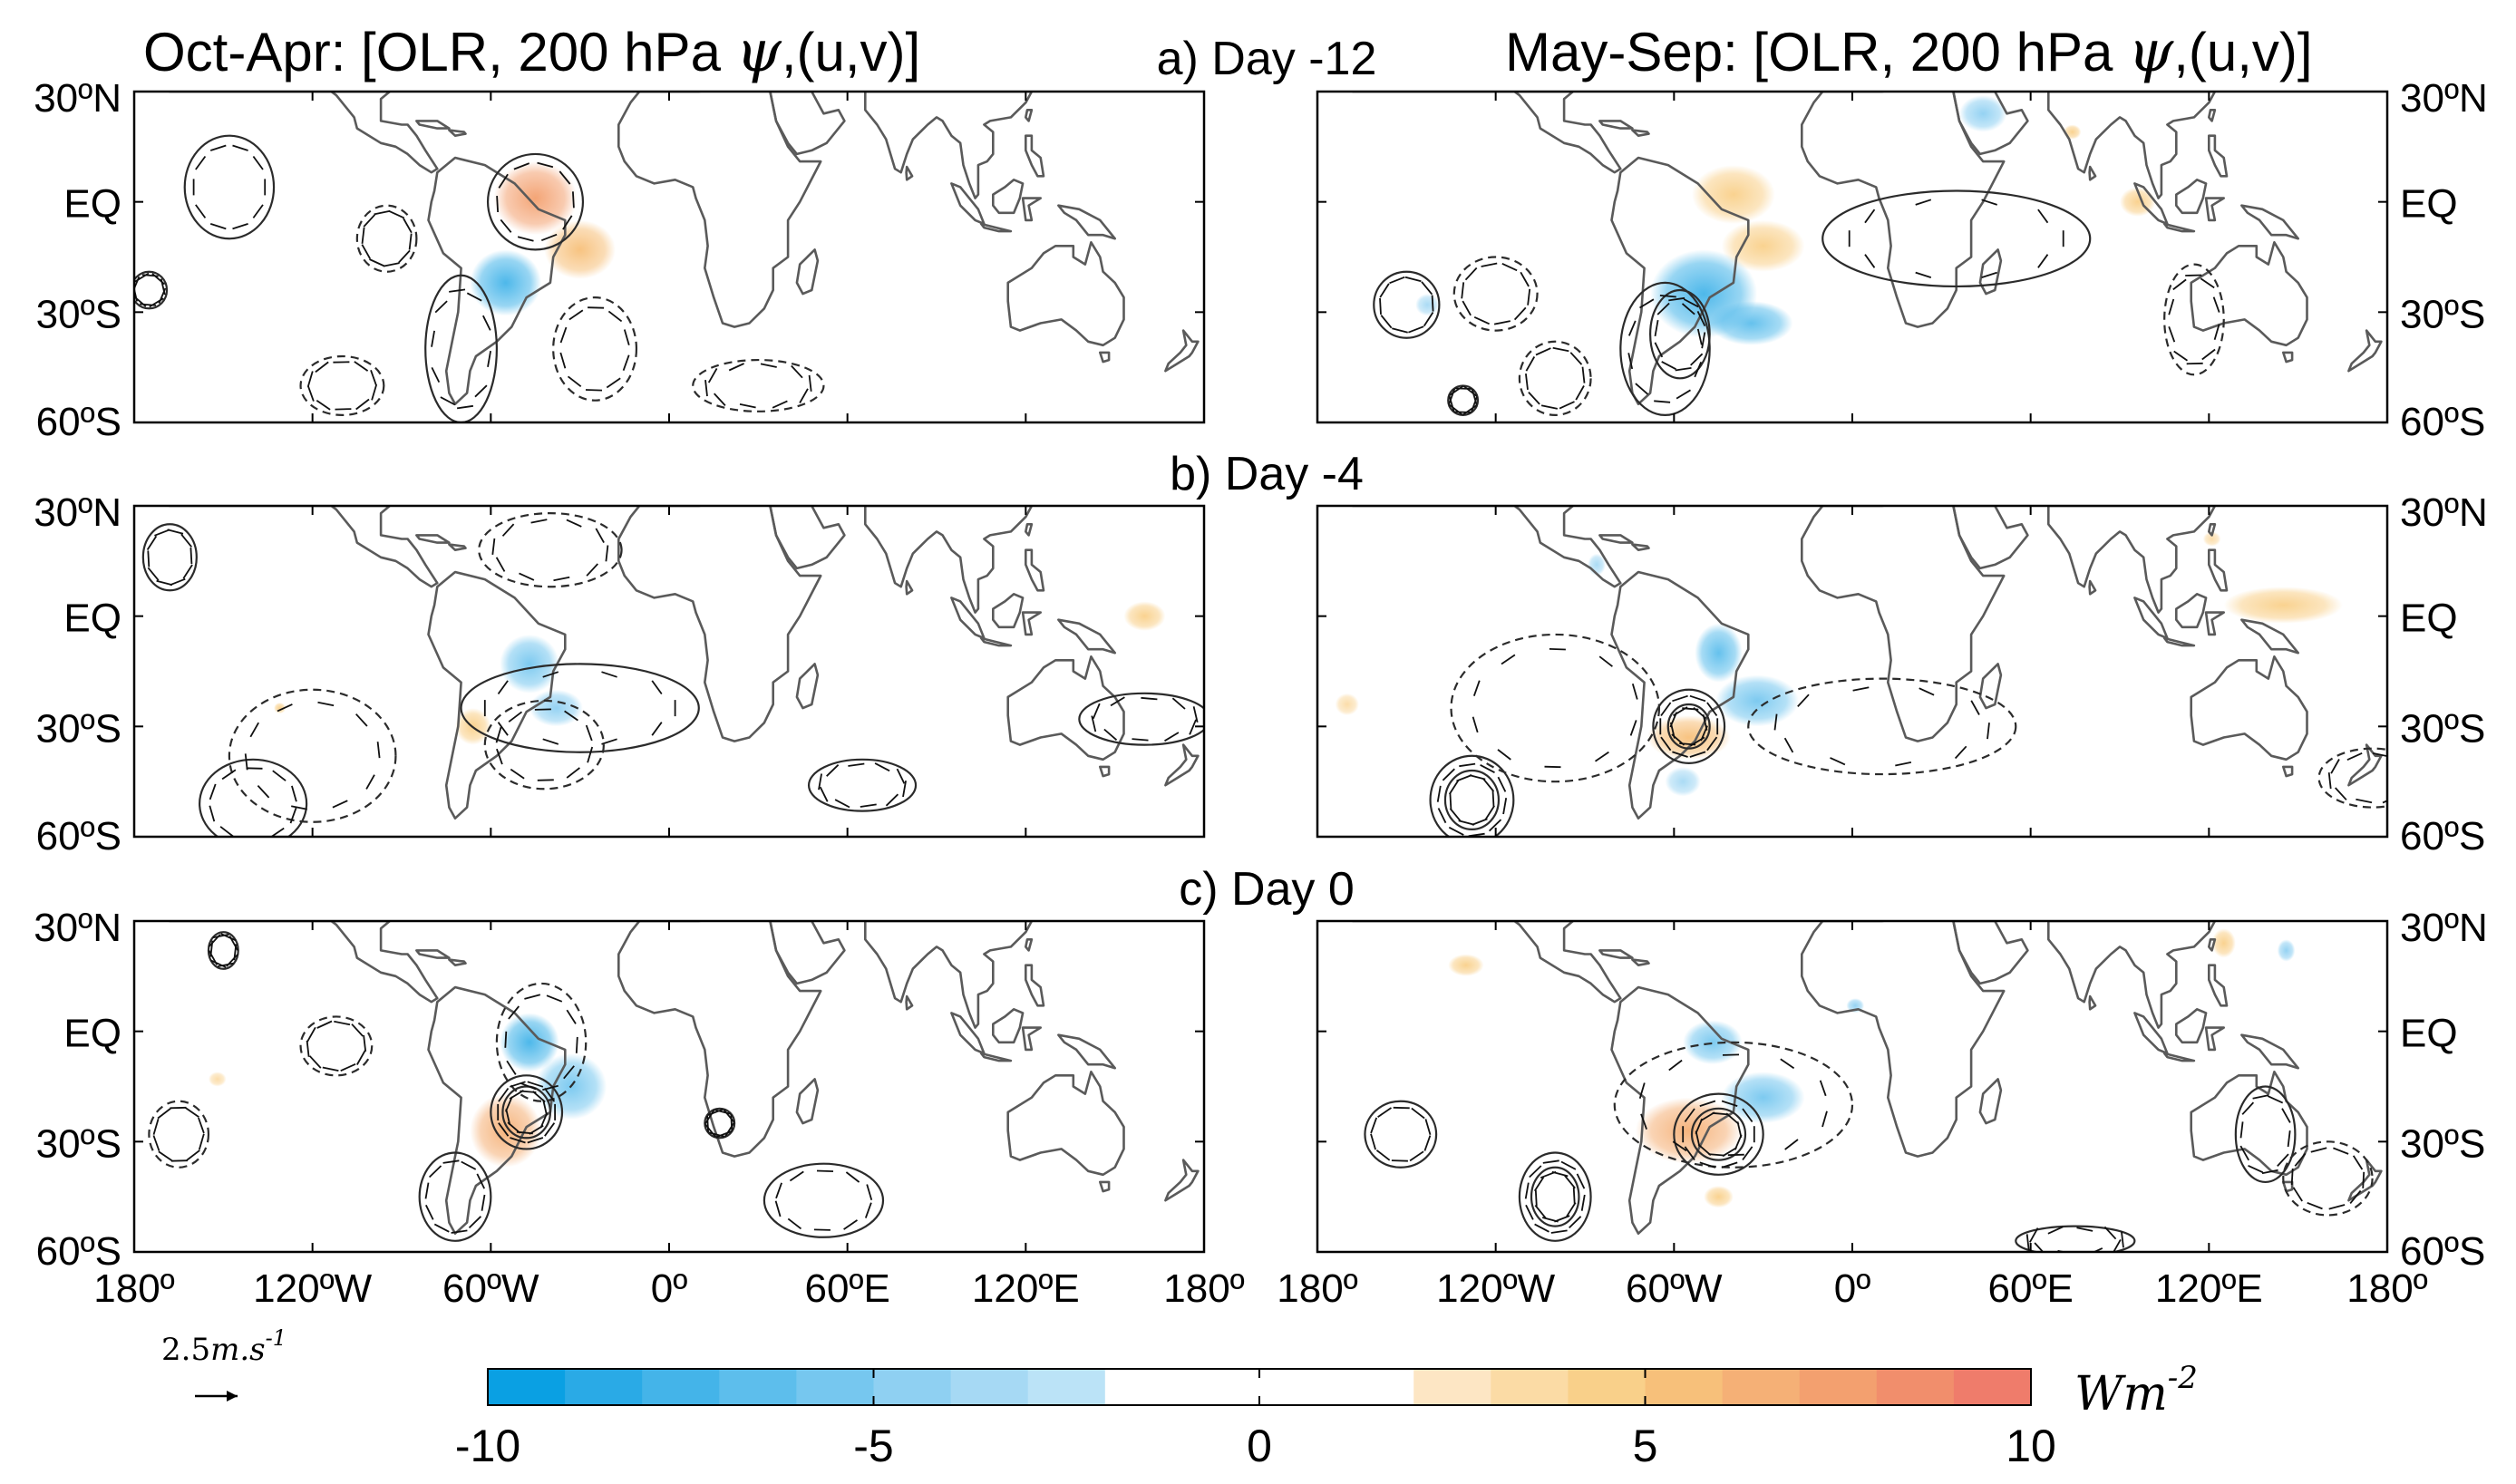 Image resolution: width=2516 pixels, height=1484 pixels. I want to click on coastline-japan, so click(2255, 490).